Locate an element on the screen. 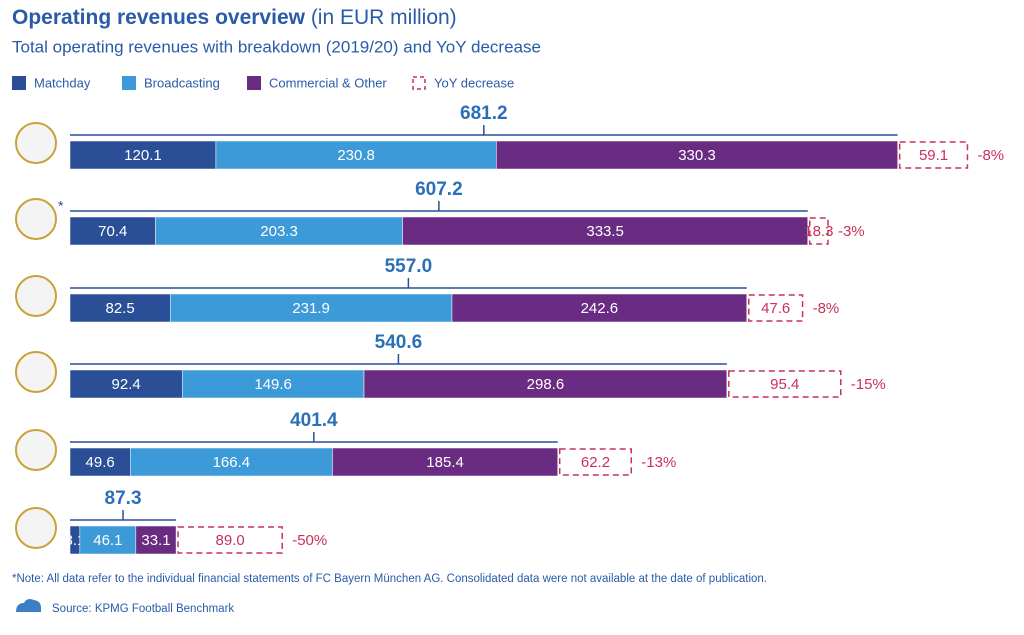 The image size is (1024, 635). value-label: 298.6 is located at coordinates (546, 384).